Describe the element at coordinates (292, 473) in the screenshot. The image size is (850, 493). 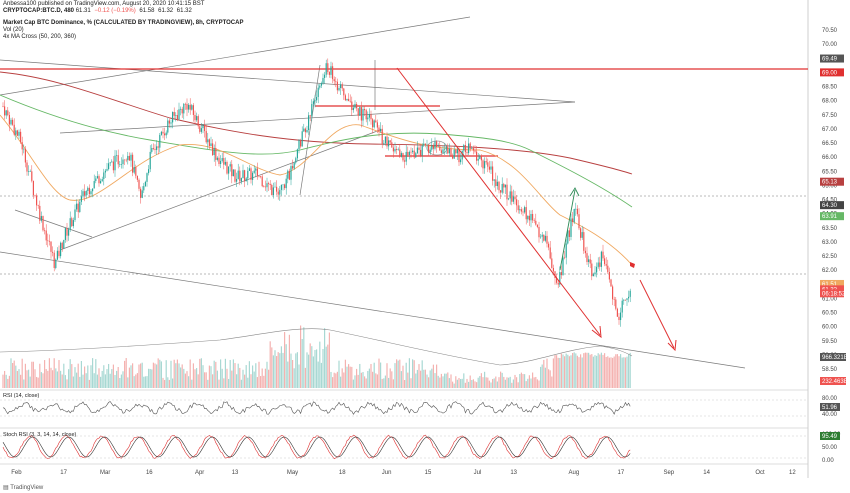
I see `x-tick-label: May` at that location.